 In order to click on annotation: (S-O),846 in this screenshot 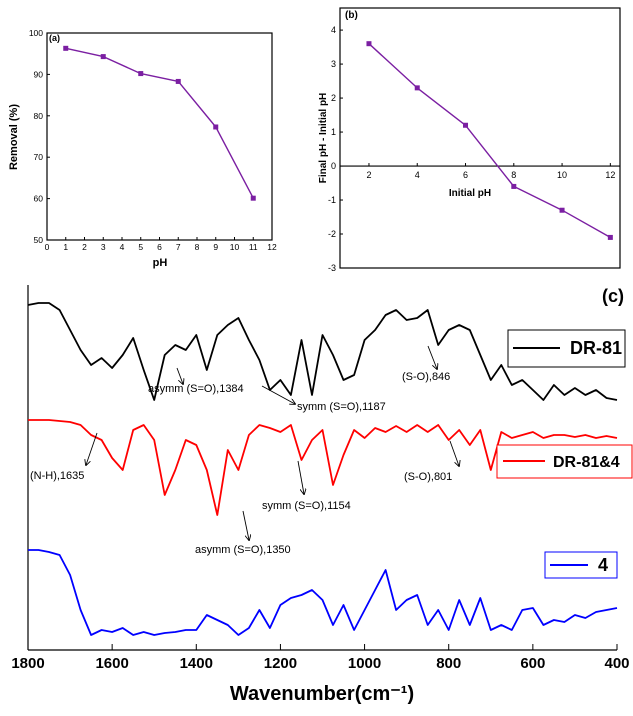, I will do `click(426, 377)`.